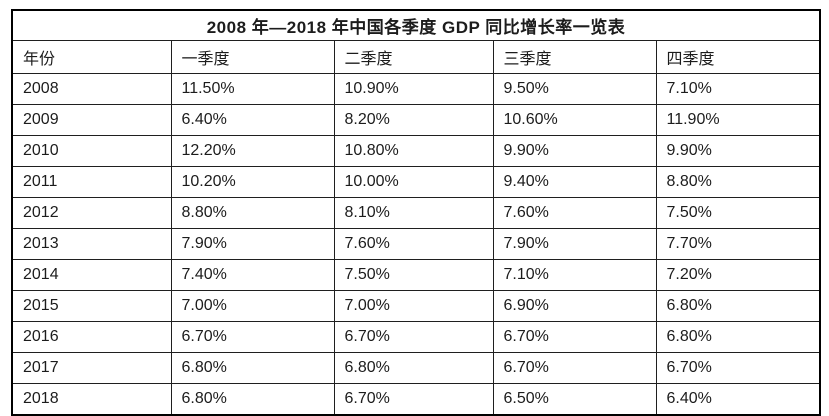 The image size is (829, 416). Describe the element at coordinates (738, 275) in the screenshot. I see `value-cell: 7.20%` at that location.